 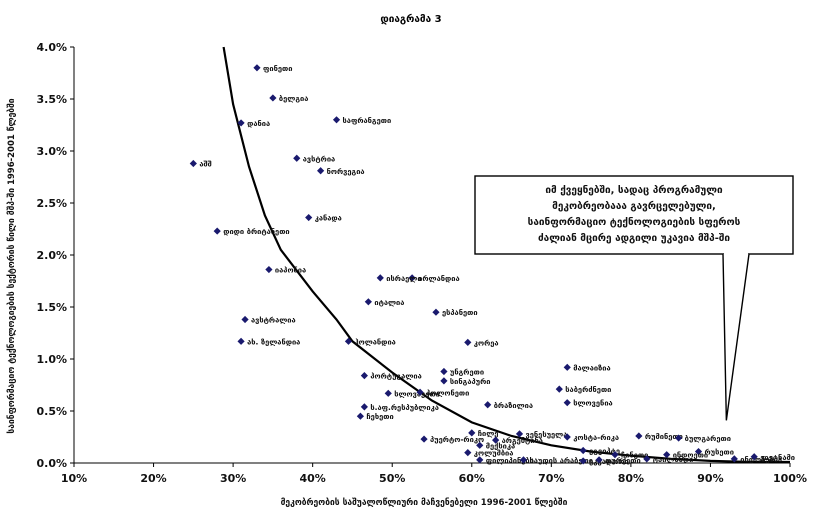 I want to click on x-tick-label: 90%, so click(x=710, y=478).